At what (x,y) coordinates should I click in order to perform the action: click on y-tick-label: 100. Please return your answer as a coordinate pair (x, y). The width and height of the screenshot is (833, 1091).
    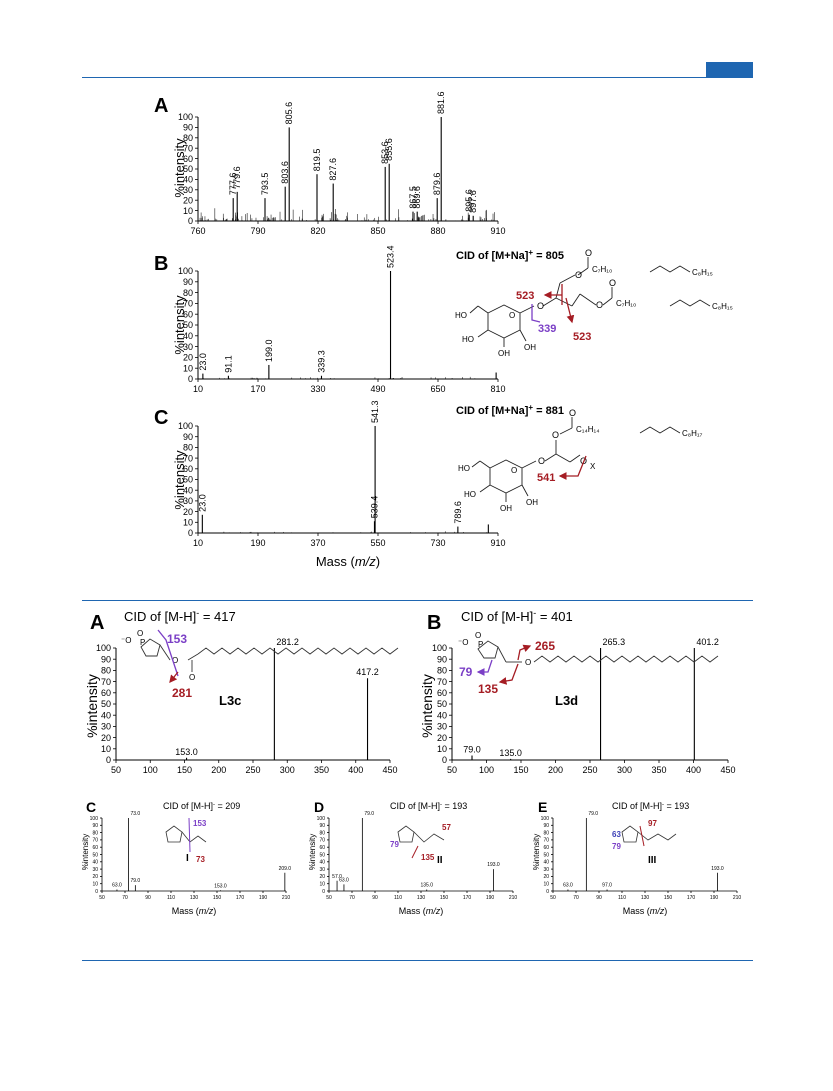
    Looking at the image, I should click on (439, 648).